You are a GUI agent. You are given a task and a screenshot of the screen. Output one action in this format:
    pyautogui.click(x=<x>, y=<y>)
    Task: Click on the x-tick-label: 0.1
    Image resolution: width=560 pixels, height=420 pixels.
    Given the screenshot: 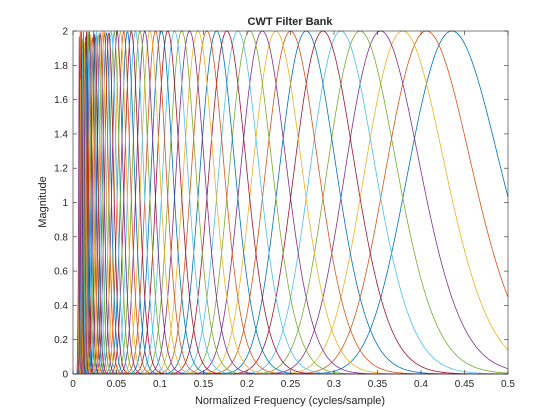 What is the action you would take?
    pyautogui.click(x=160, y=384)
    